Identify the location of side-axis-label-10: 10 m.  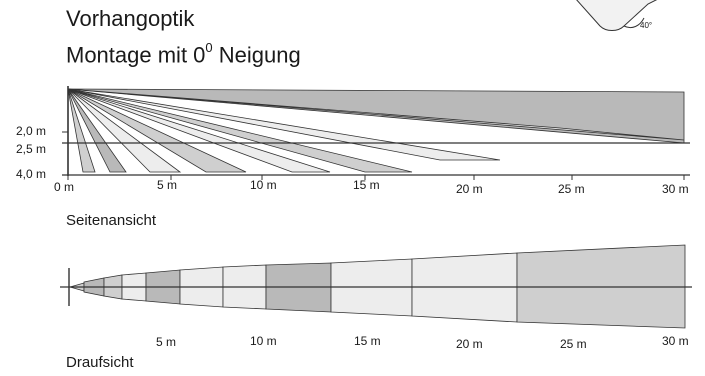
(263, 185).